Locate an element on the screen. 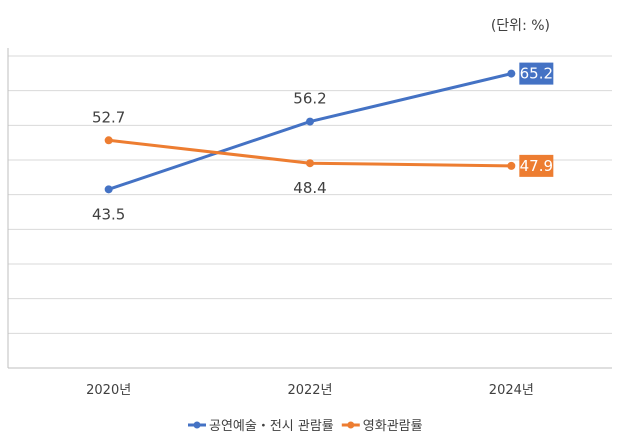 This screenshot has width=620, height=448. data-label: 56.2 is located at coordinates (309, 99).